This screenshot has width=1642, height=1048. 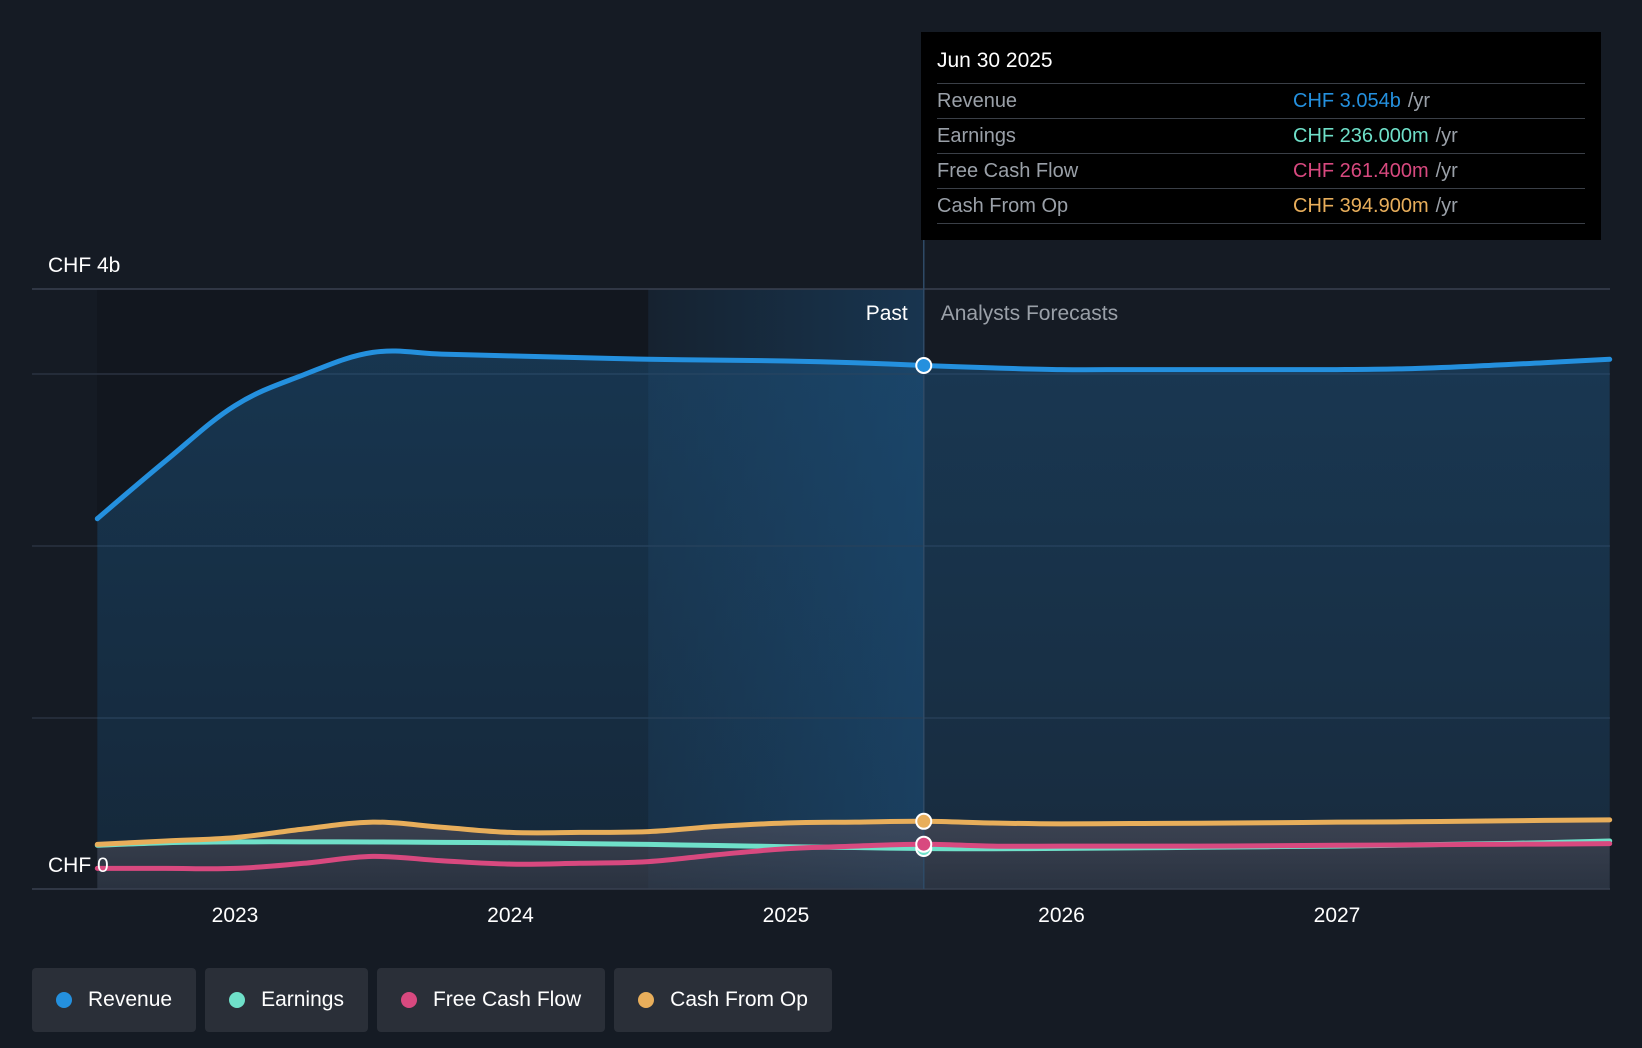 What do you see at coordinates (1361, 205) in the screenshot?
I see `tooltip-value: CHF 394.900m` at bounding box center [1361, 205].